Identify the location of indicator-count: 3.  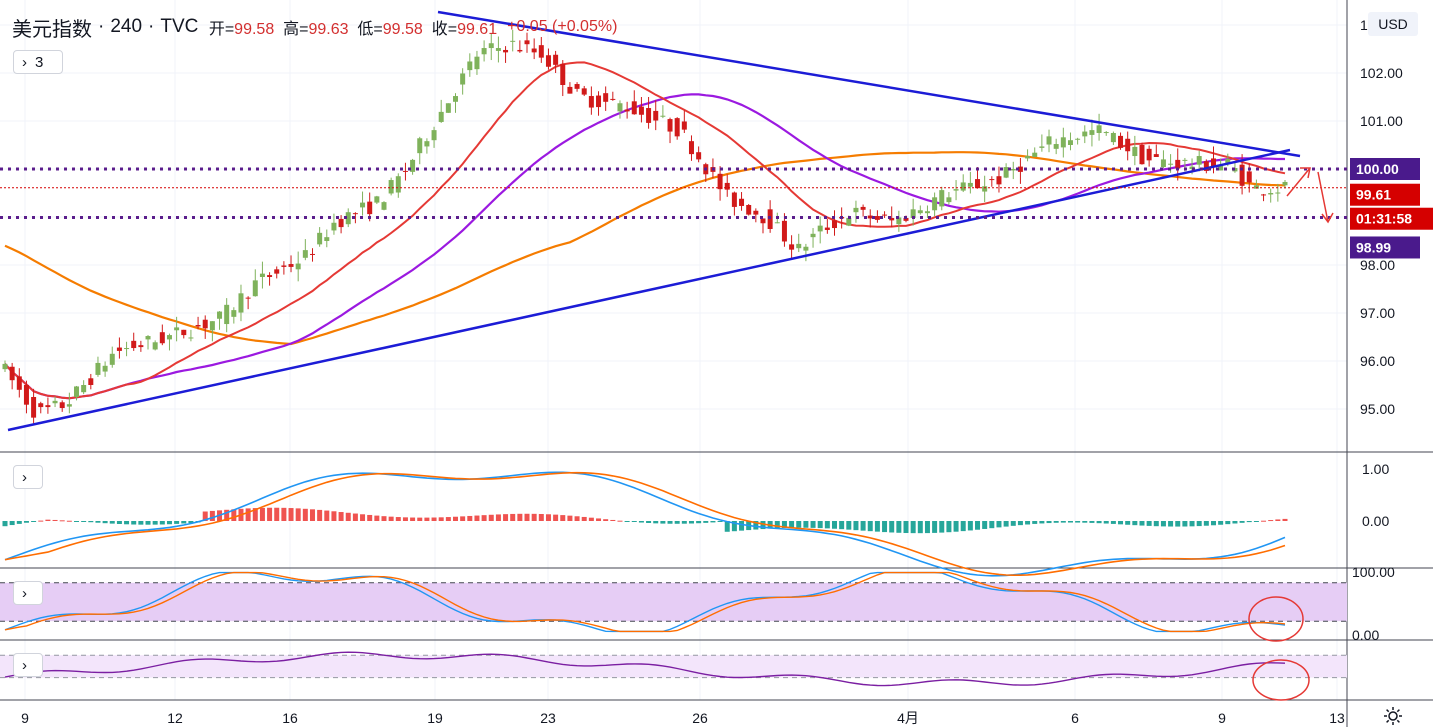
(39, 62).